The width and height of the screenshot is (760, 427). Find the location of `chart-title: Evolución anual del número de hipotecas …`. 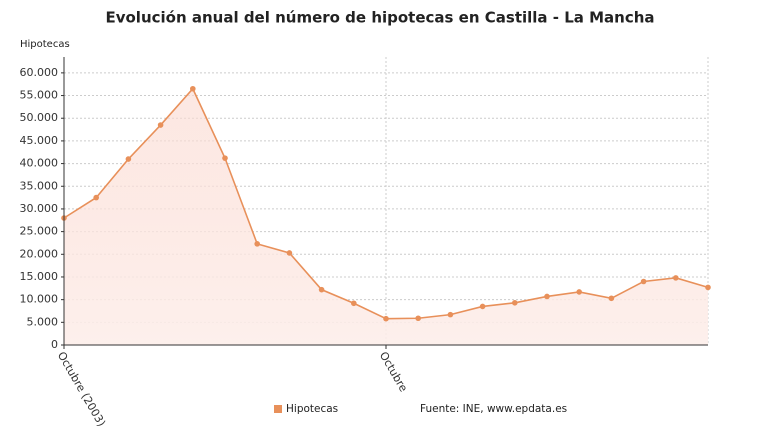

chart-title: Evolución anual del número de hipotecas … is located at coordinates (379, 18).